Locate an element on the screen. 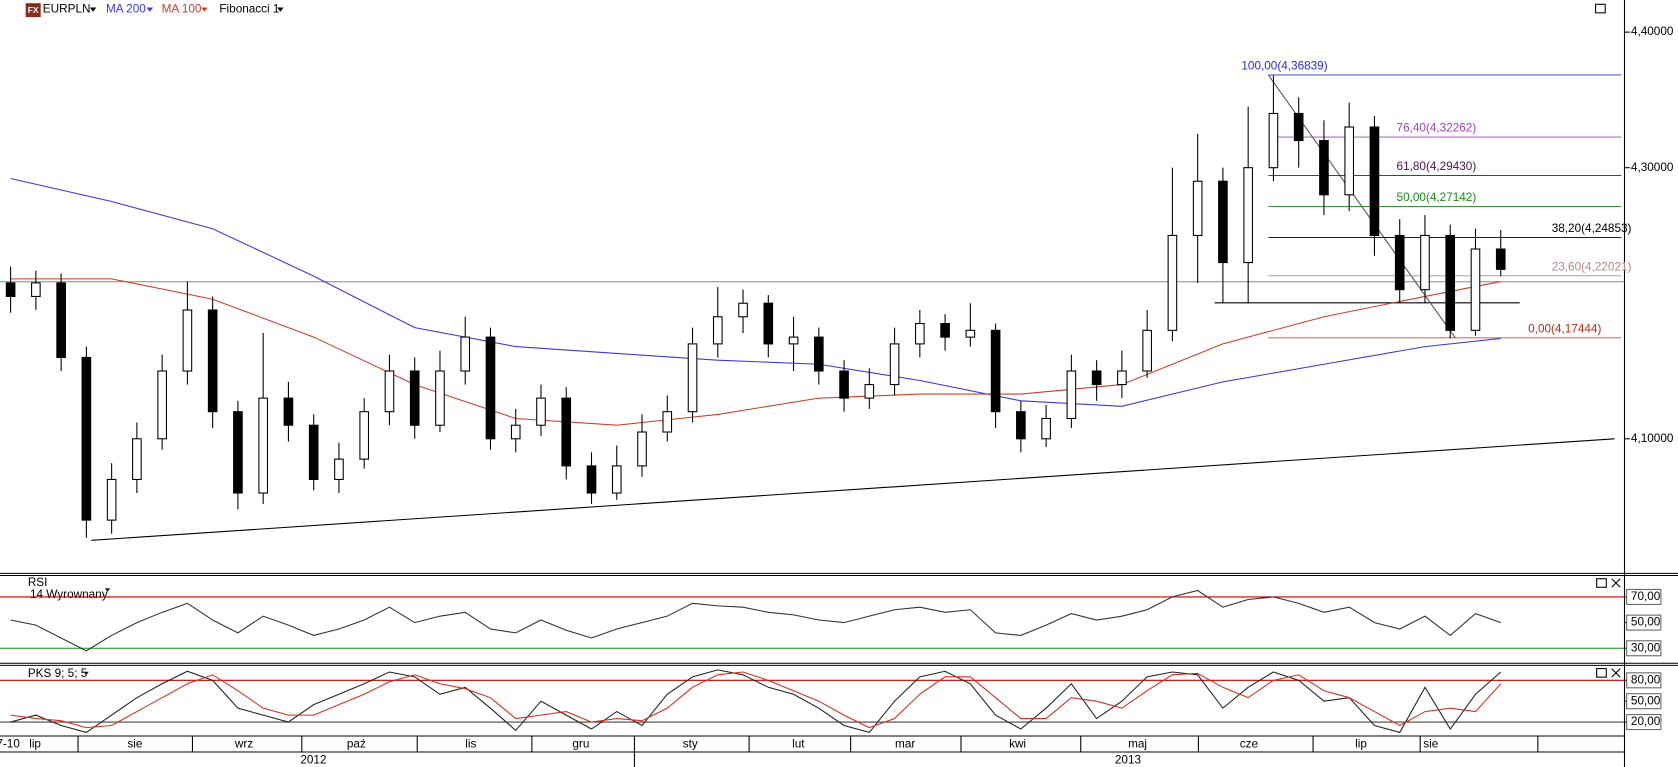 The height and width of the screenshot is (767, 1678). symbol-icon-text: FX is located at coordinates (33, 10).